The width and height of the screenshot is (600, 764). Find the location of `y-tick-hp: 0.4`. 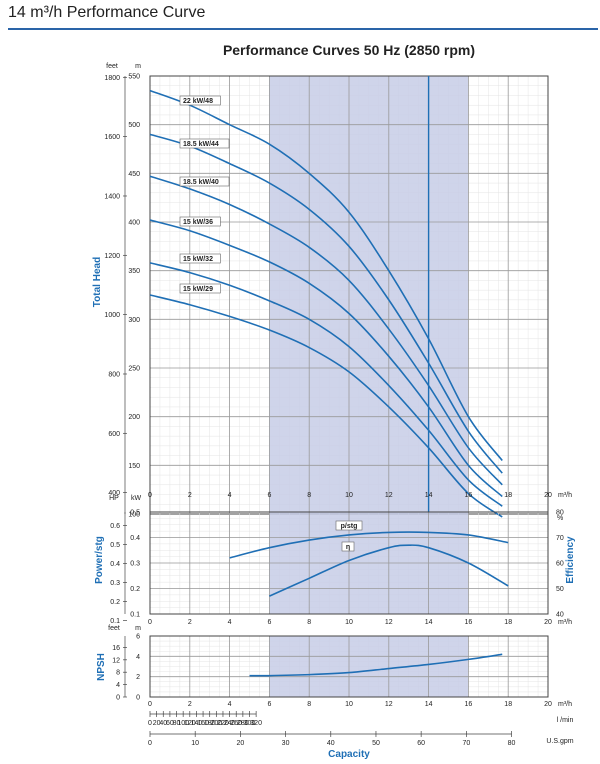

y-tick-hp: 0.4 is located at coordinates (115, 564).